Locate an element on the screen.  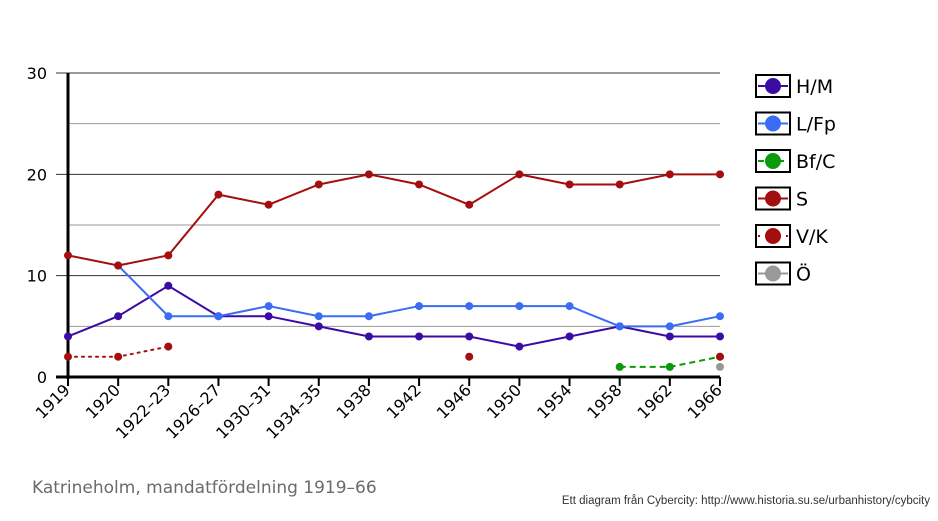
legend-label: L/Fp is located at coordinates (816, 125).